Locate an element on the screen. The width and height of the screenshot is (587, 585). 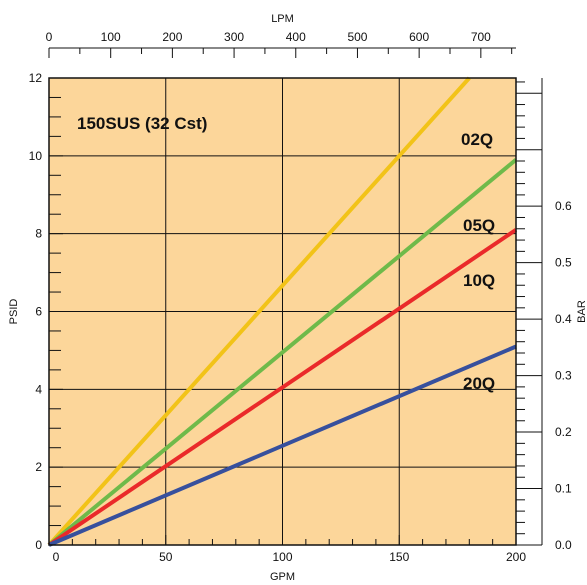
x-tick-label: 150 is located at coordinates (399, 557).